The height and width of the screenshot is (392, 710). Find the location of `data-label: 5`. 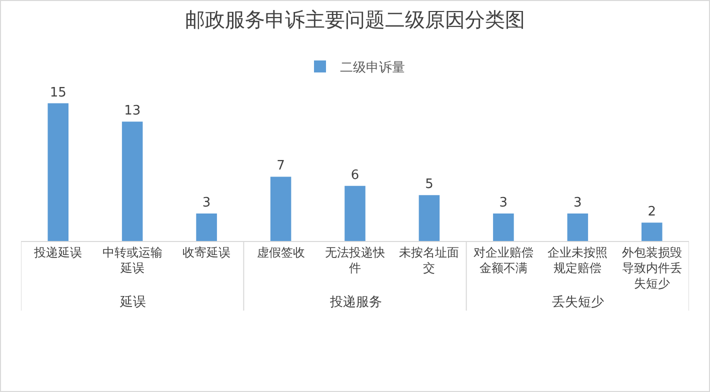

data-label: 5 is located at coordinates (429, 184).